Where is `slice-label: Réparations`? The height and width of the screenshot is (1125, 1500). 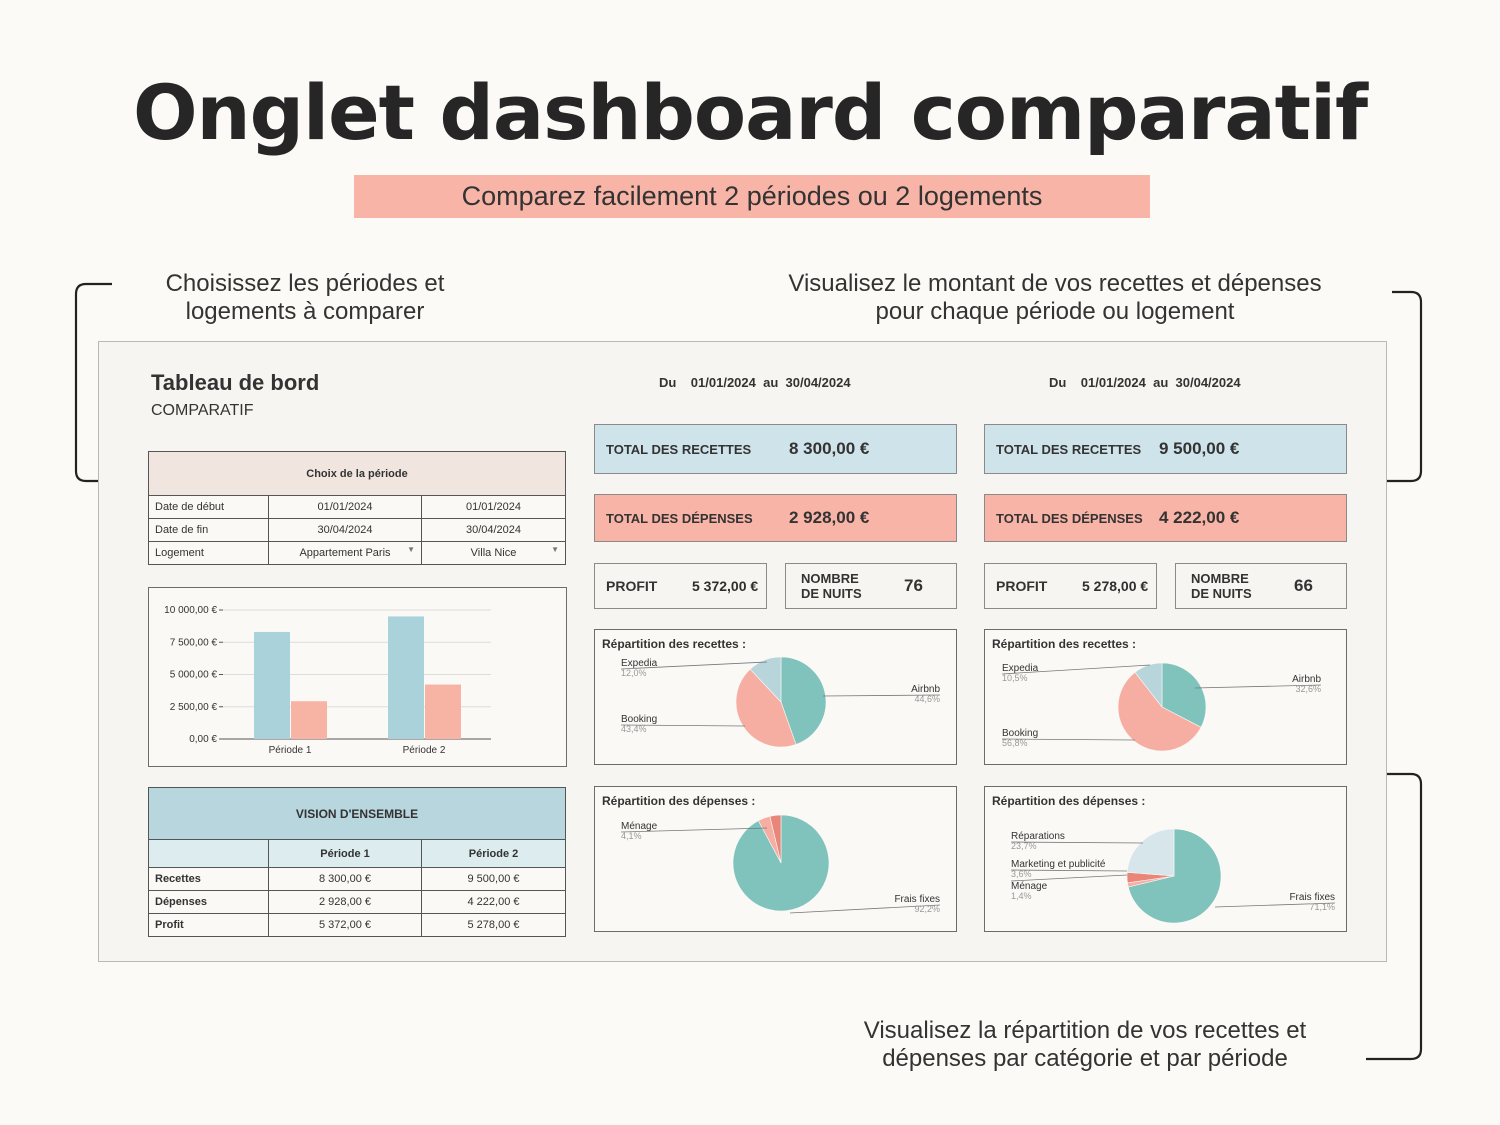 slice-label: Réparations is located at coordinates (1038, 836).